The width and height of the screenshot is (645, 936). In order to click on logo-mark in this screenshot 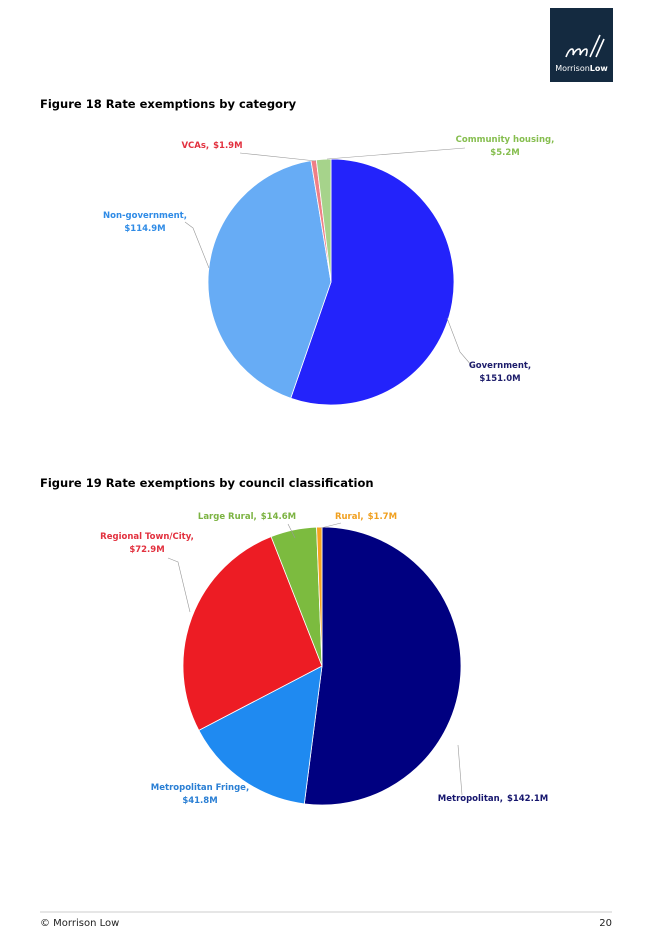, I will do `click(585, 46)`.